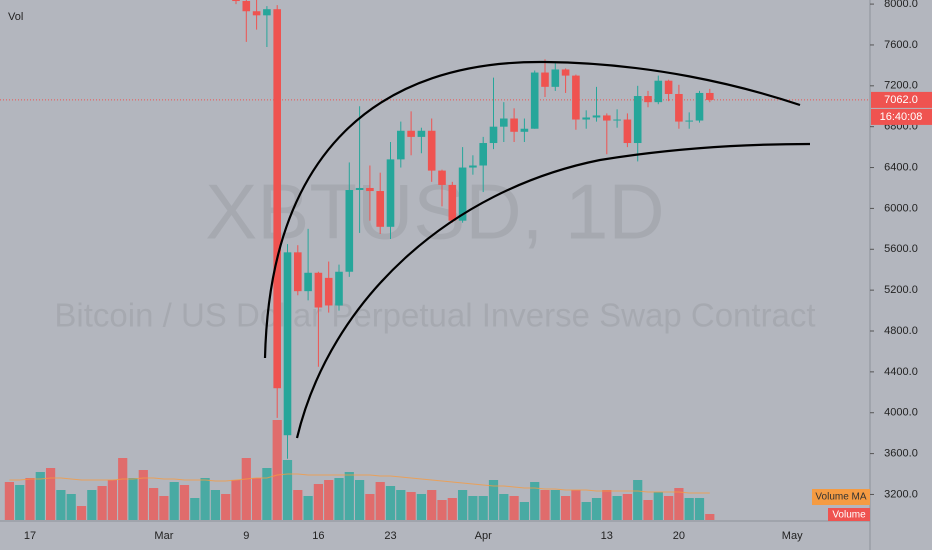  I want to click on countdown-label: 16:40:08, so click(901, 117).